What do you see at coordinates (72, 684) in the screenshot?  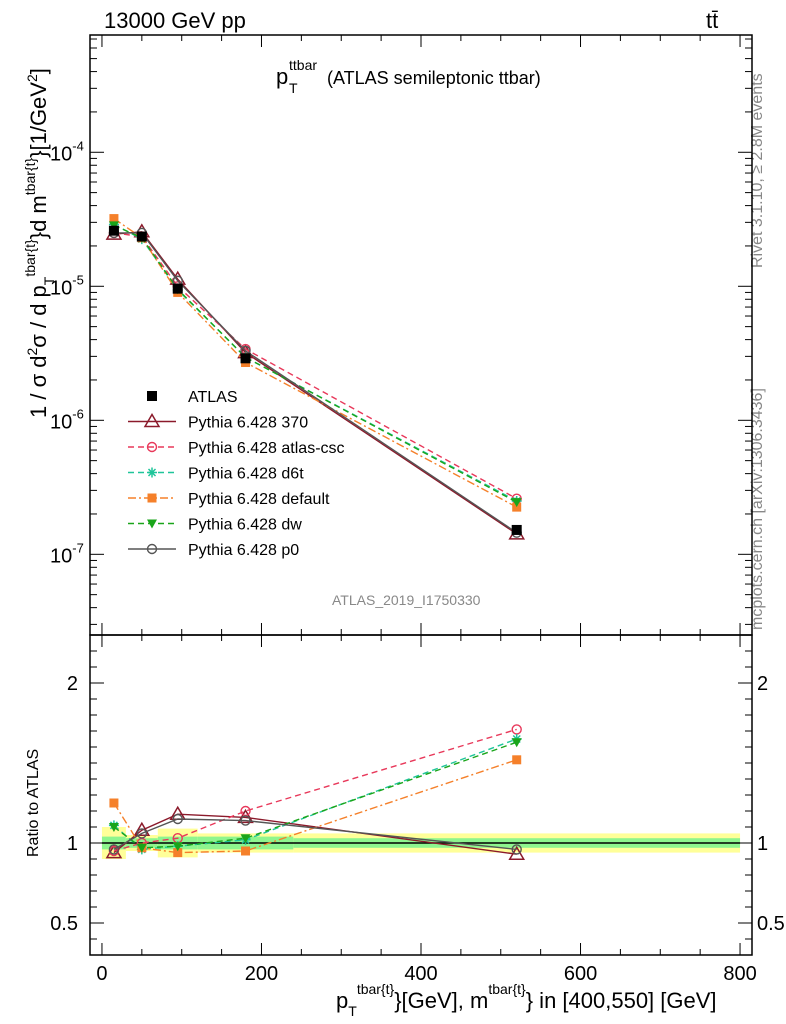 I see `ratio-y-tick-label: 2` at bounding box center [72, 684].